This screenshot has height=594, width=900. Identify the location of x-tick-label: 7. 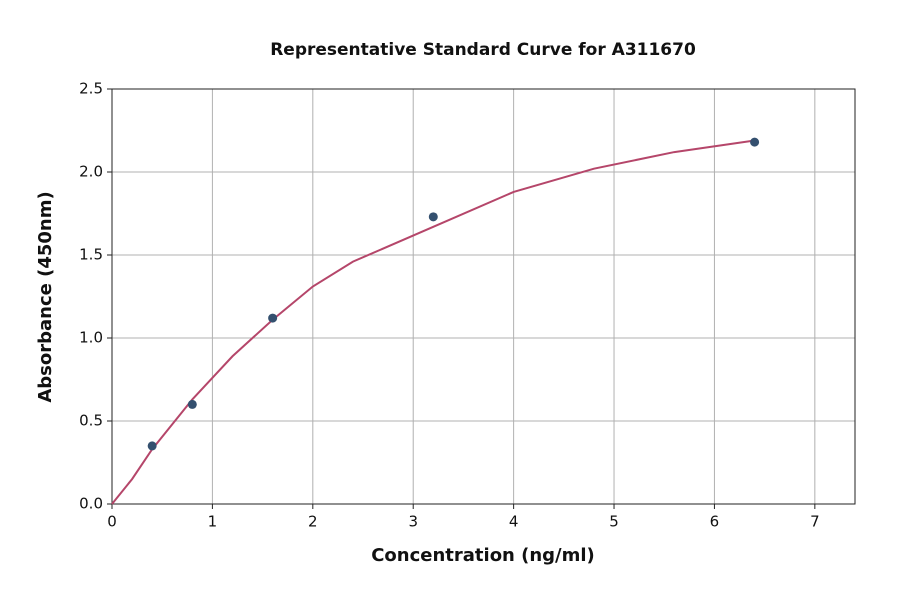
(815, 522).